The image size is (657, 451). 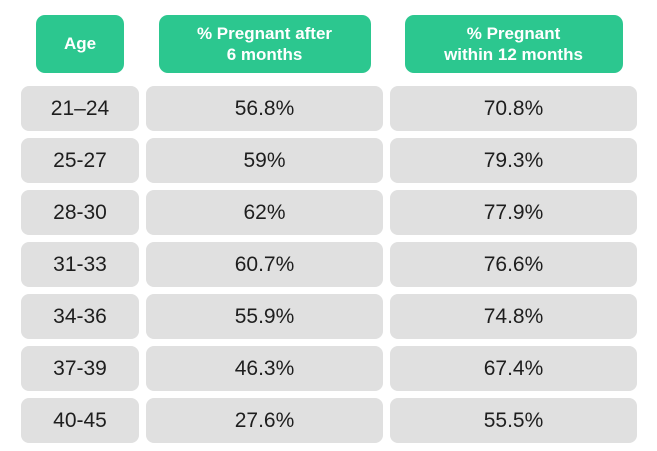 I want to click on six-months-cell: 60.7%, so click(x=264, y=264).